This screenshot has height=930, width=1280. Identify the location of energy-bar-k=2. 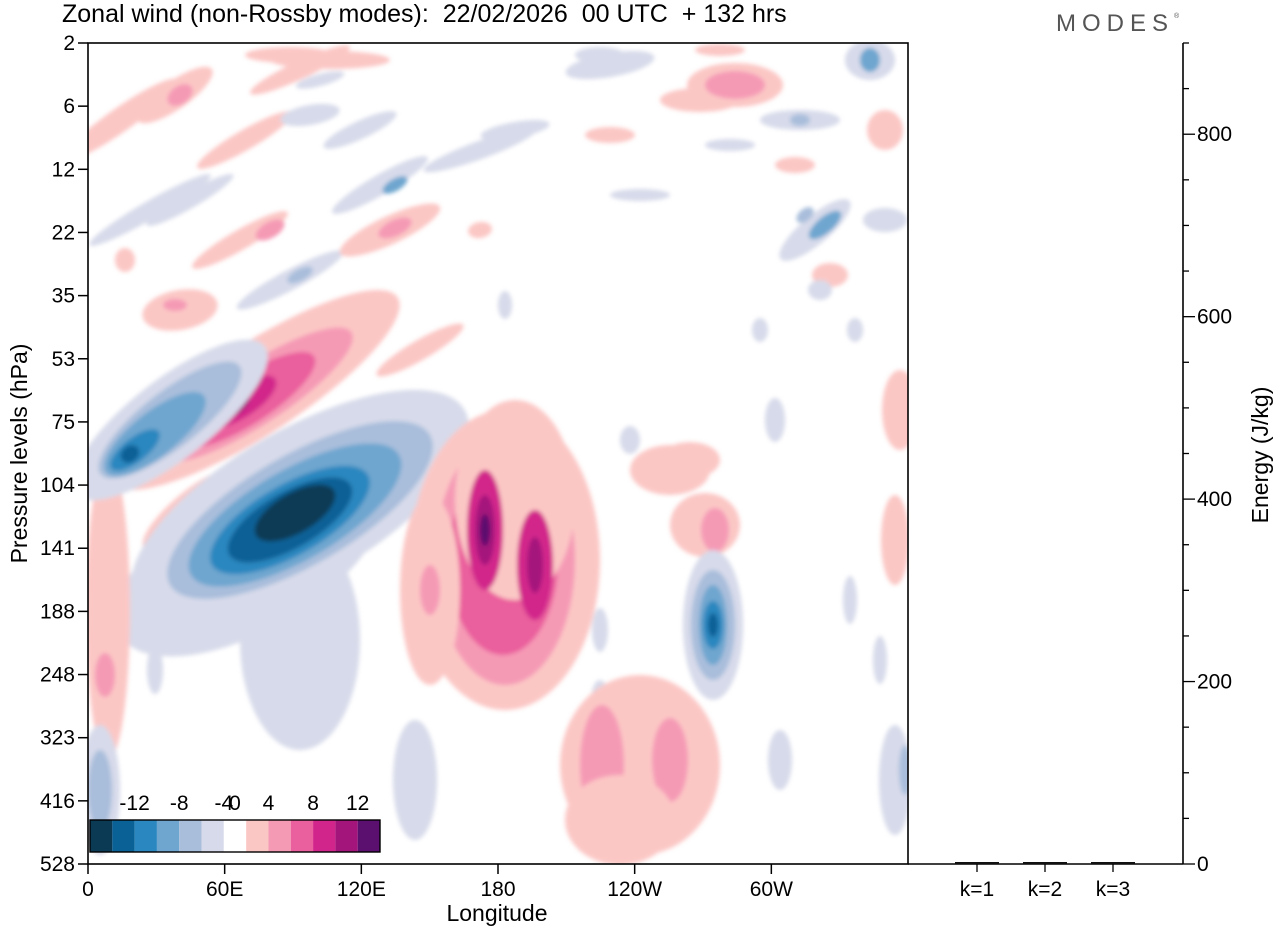
(1045, 863).